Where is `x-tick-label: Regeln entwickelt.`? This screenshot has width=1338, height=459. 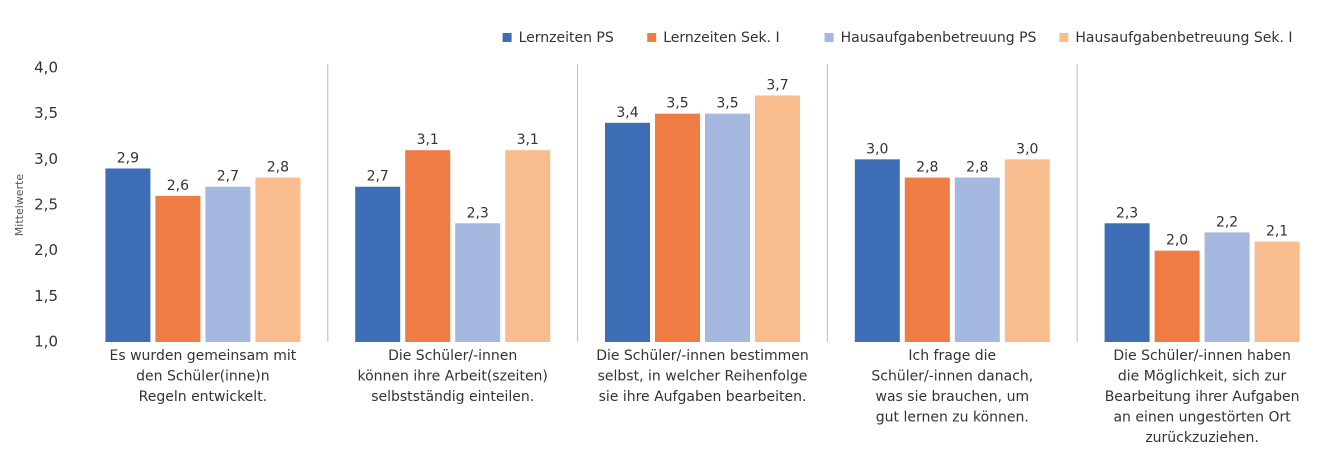 x-tick-label: Regeln entwickelt. is located at coordinates (203, 397).